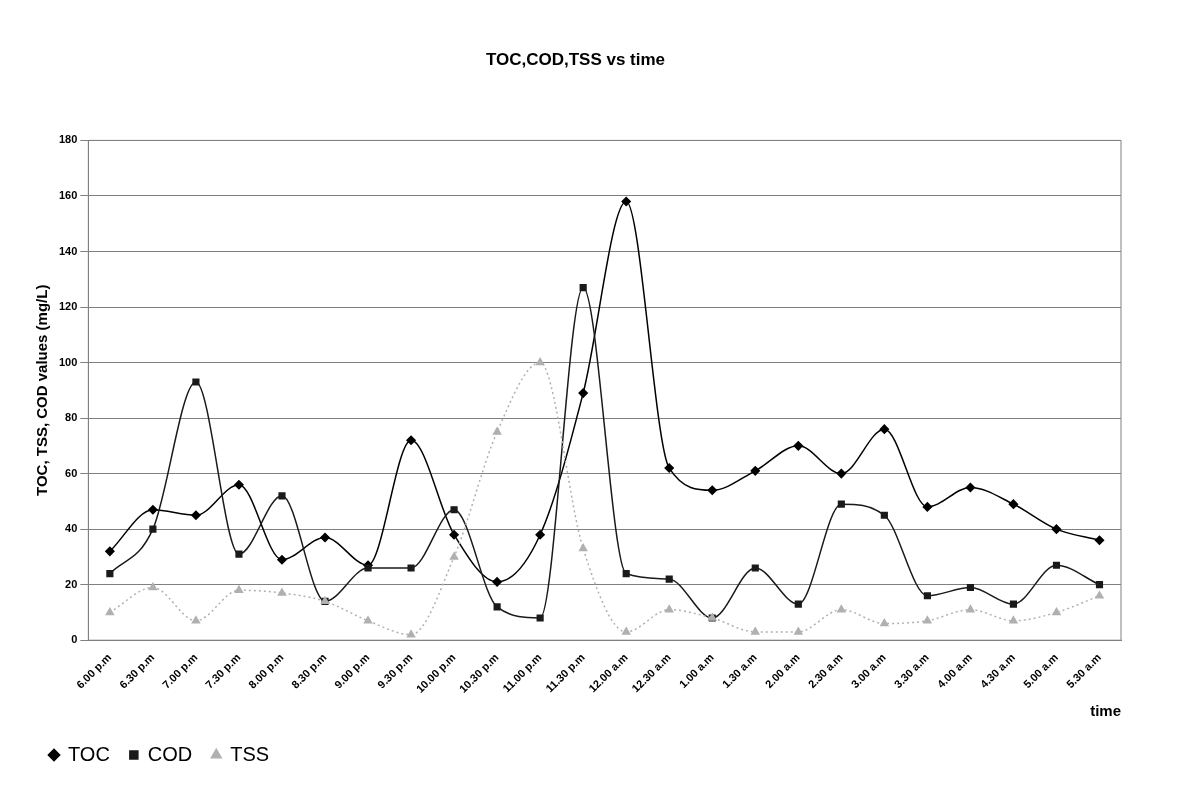 The width and height of the screenshot is (1201, 785). I want to click on x-tick-label: 2.00 a.m, so click(782, 670).